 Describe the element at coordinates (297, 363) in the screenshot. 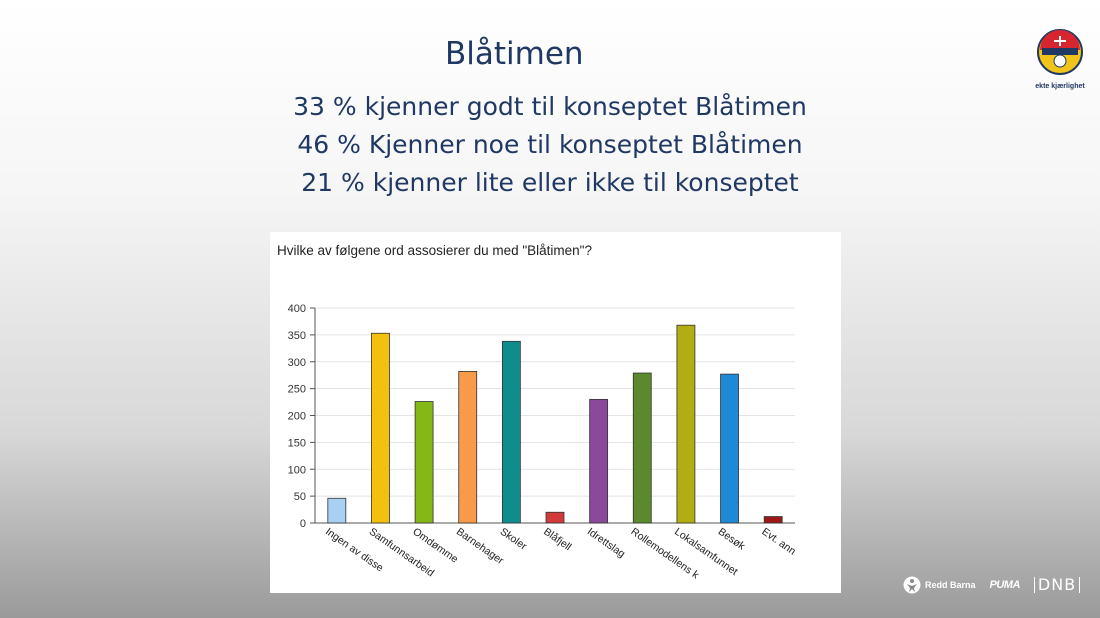

I see `y-tick-label: 300` at that location.